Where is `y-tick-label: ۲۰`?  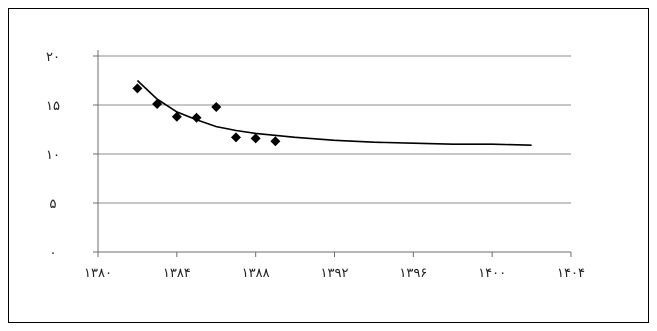
y-tick-label: ۲۰ is located at coordinates (53, 57).